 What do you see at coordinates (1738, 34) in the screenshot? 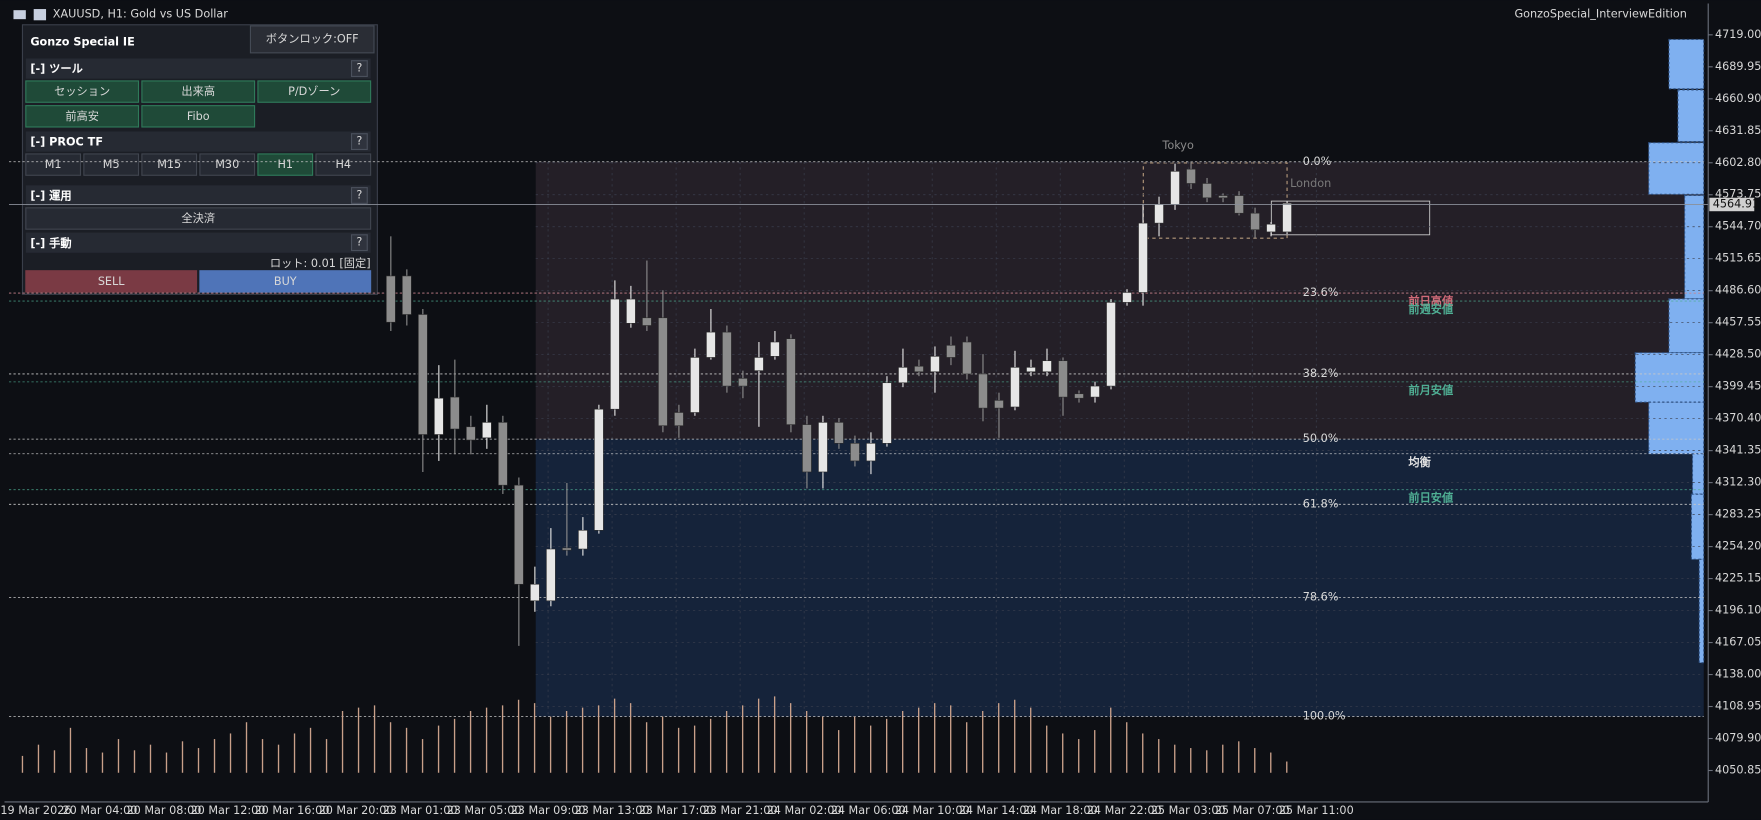
I see `y-tick-label: 4719.00` at bounding box center [1738, 34].